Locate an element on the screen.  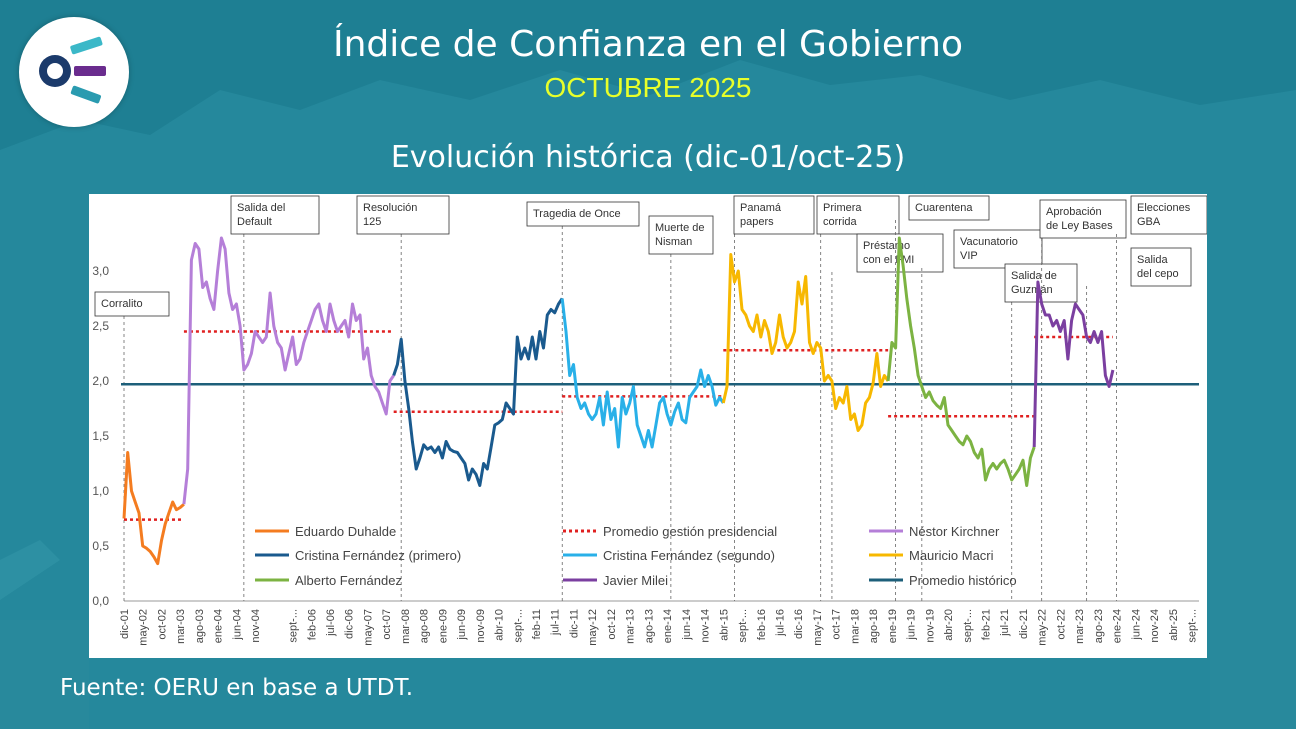
chart-title: Evolución histórica (dic-01/oct-25) is located at coordinates (648, 157).